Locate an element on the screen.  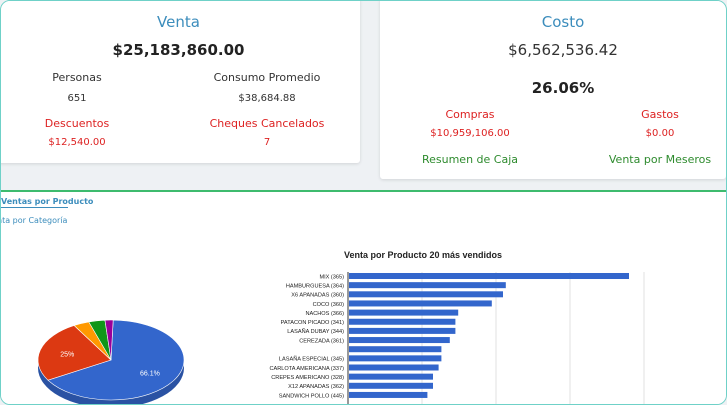
pie-chart: 66.1% 25% is located at coordinates (111, 361).